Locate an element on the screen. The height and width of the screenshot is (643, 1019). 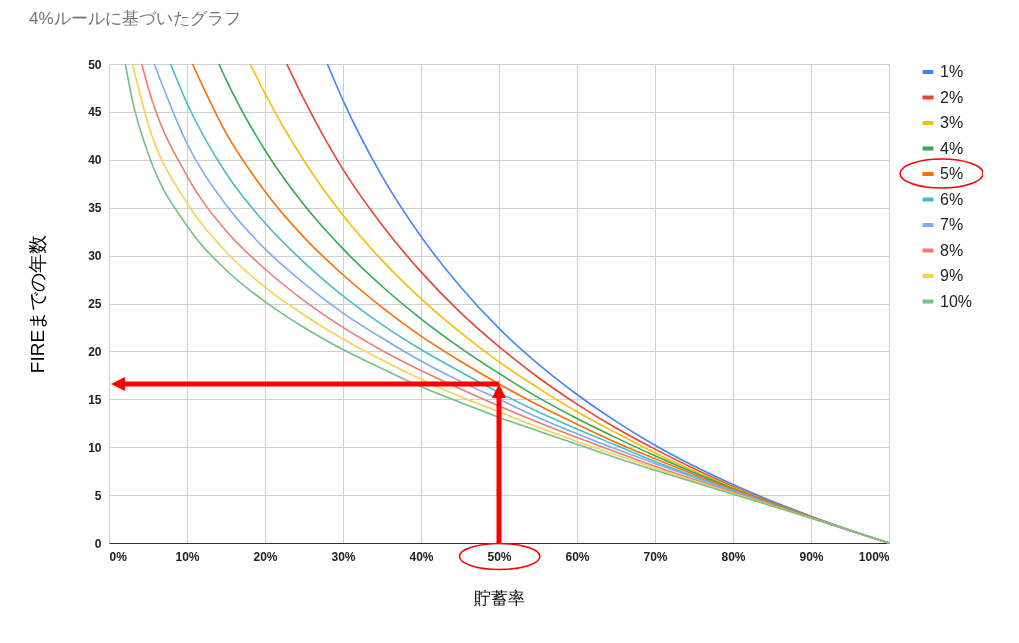
legend-label: 3% is located at coordinates (952, 122).